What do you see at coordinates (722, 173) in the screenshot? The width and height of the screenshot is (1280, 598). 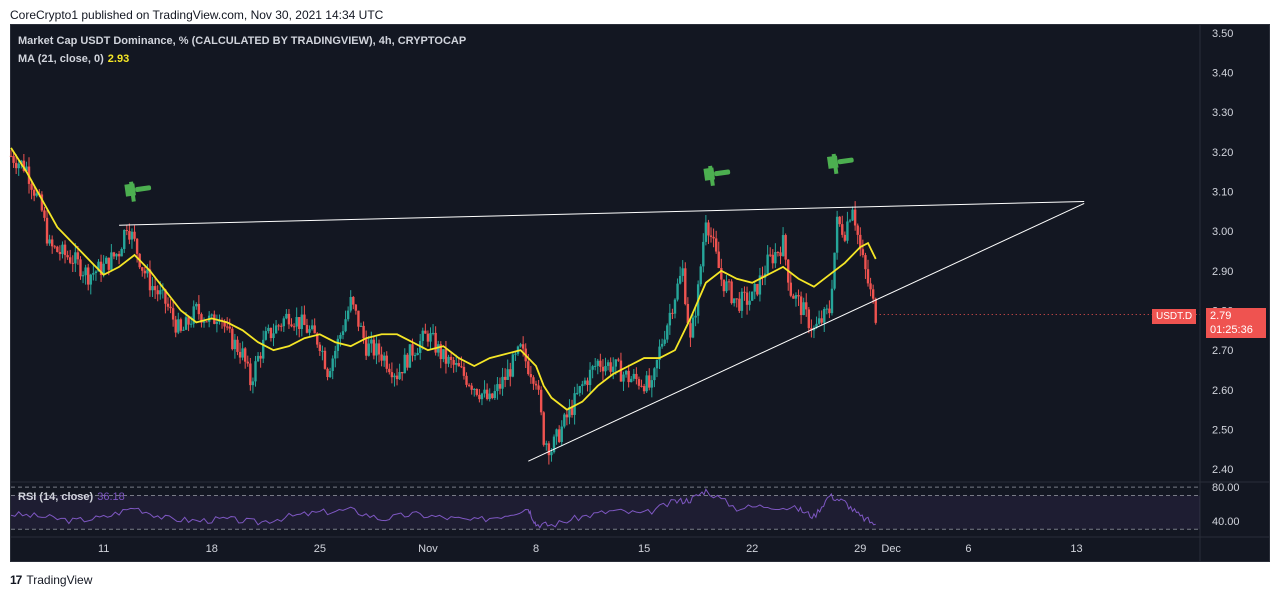 I see `flag-tail` at bounding box center [722, 173].